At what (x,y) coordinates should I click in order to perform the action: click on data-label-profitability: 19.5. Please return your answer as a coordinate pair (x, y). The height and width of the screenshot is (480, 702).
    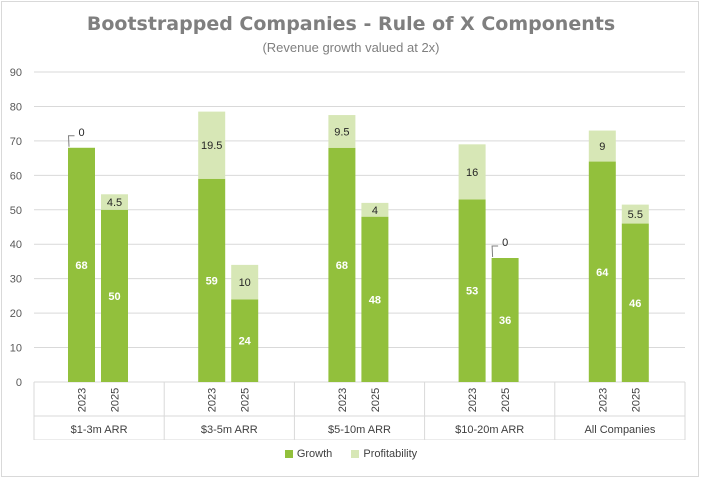
    Looking at the image, I should click on (211, 146).